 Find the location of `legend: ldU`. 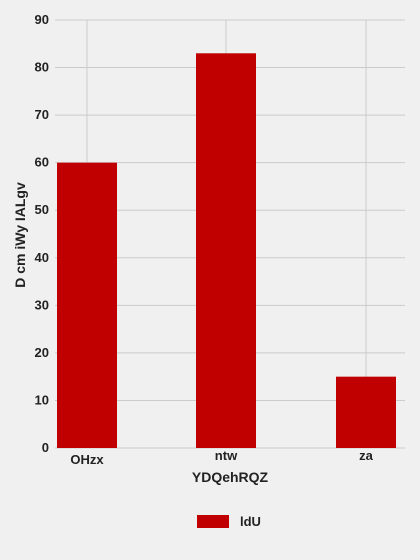

legend: ldU is located at coordinates (229, 521).